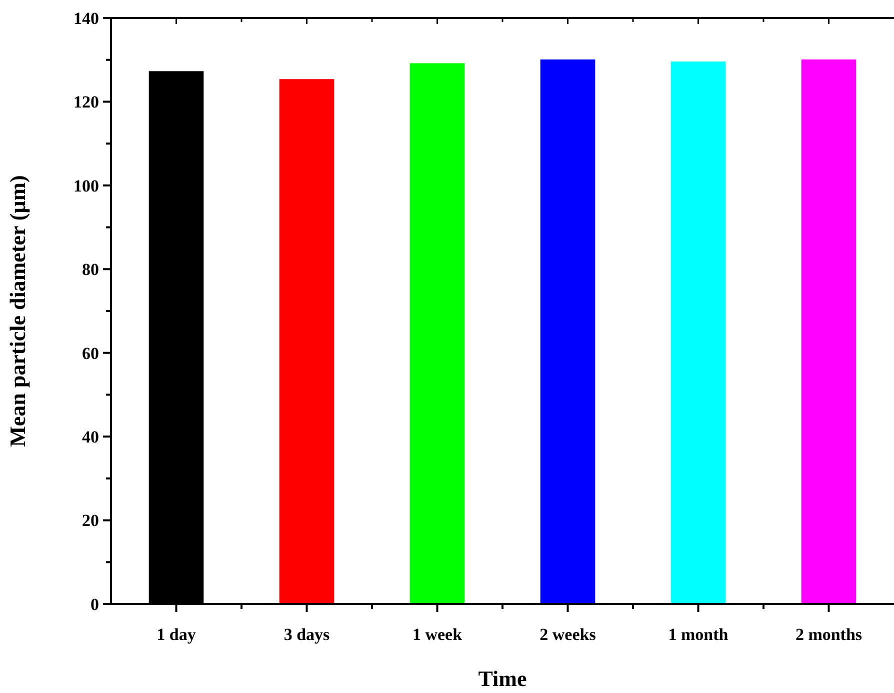  I want to click on x-tick-label: 1 month, so click(698, 634).